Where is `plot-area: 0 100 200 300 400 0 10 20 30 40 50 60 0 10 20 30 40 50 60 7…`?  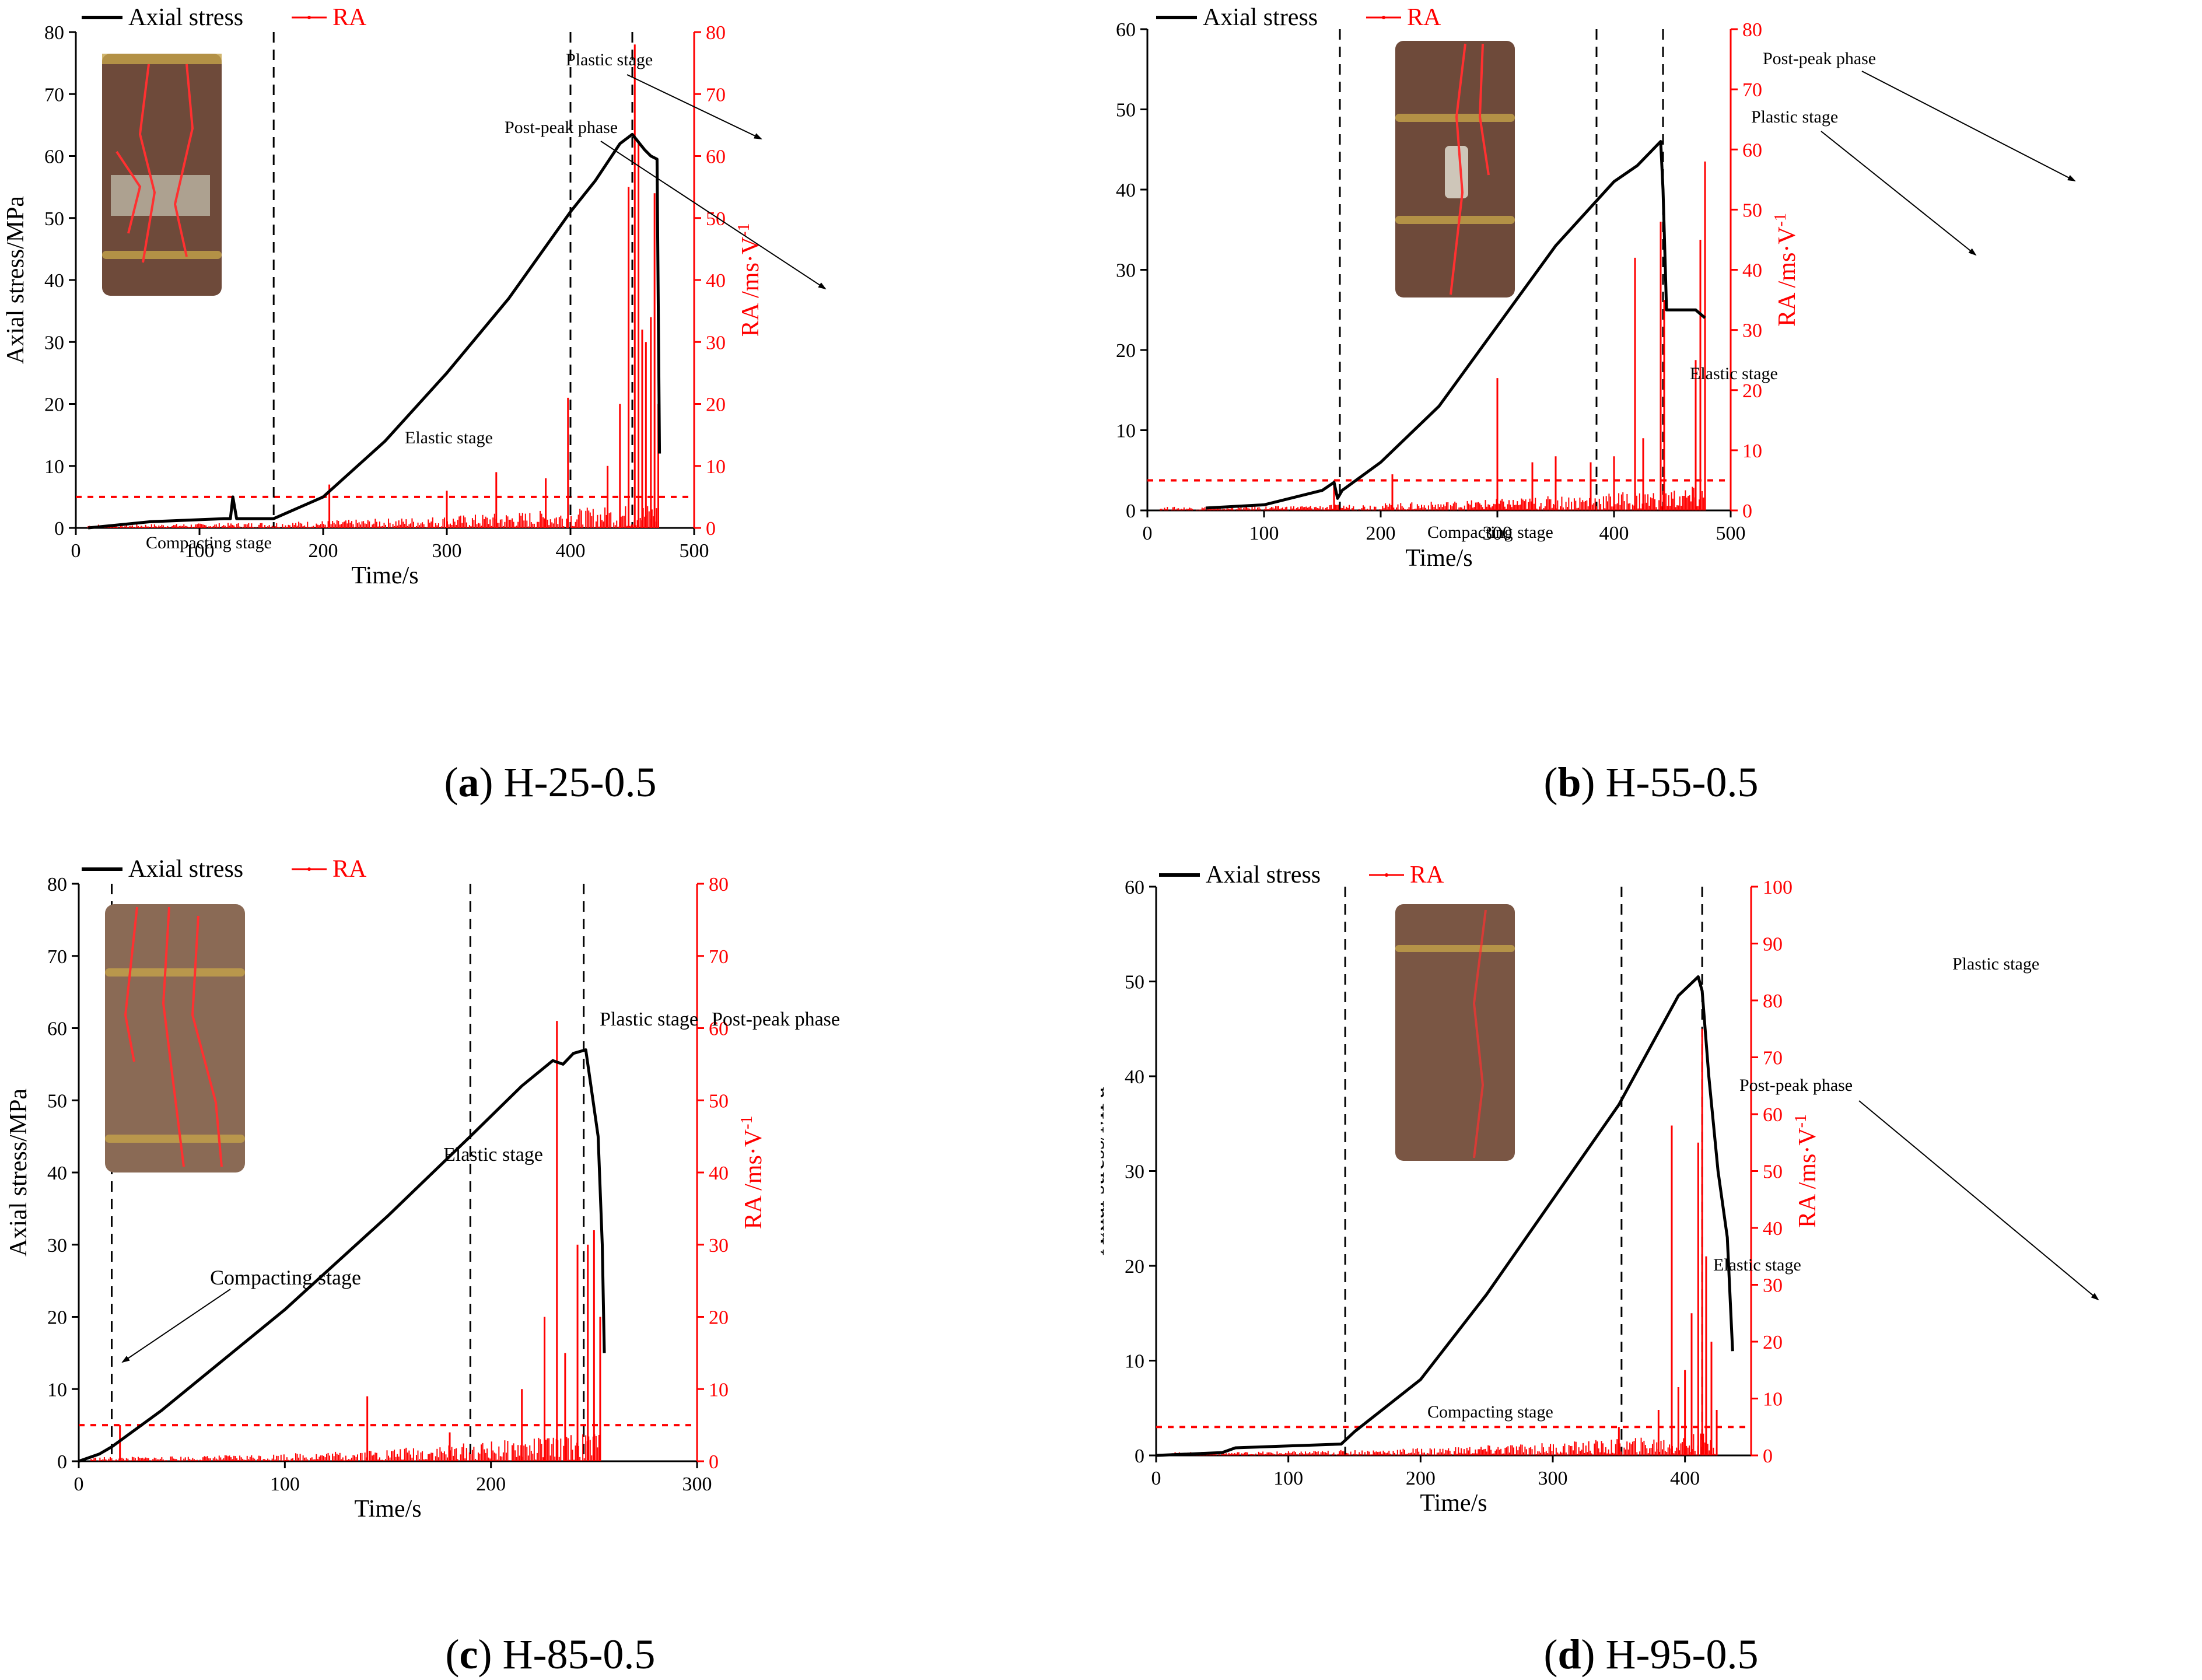 plot-area: 0 100 200 300 400 0 10 20 30 40 50 60 0 10 20 30 40 50 60 7… is located at coordinates (1461, 1189).